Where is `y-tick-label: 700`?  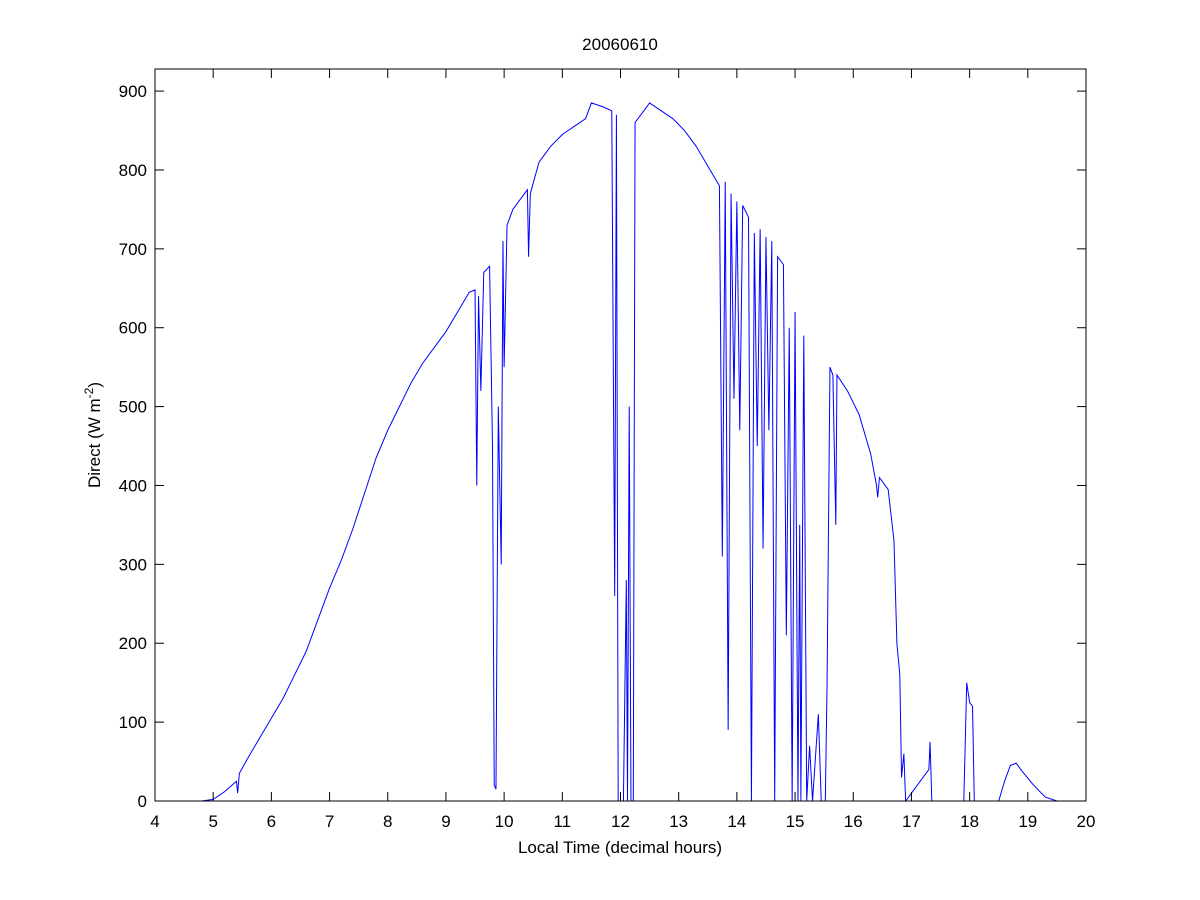 y-tick-label: 700 is located at coordinates (133, 249).